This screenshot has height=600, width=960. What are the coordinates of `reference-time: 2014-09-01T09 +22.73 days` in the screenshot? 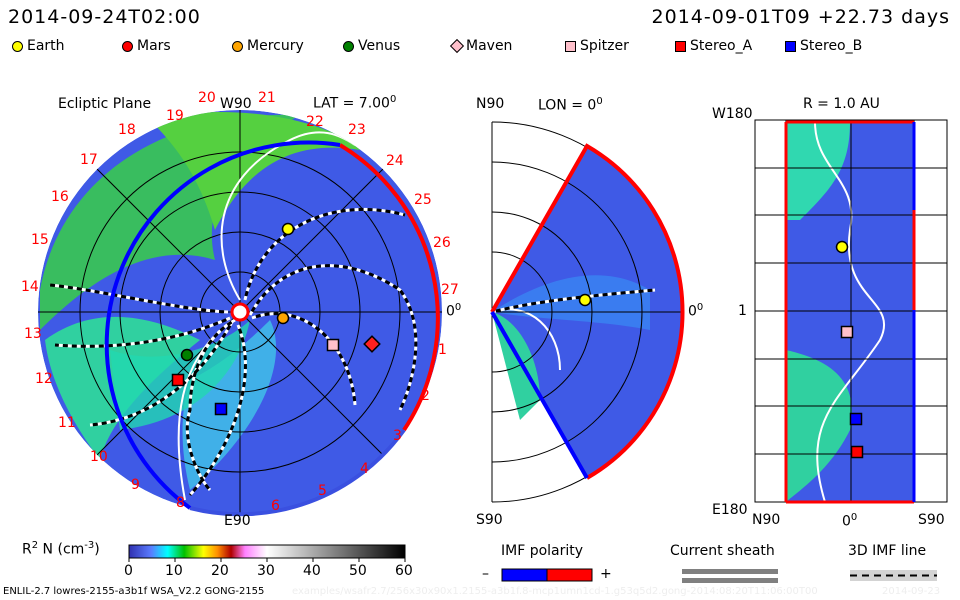 It's located at (800, 17).